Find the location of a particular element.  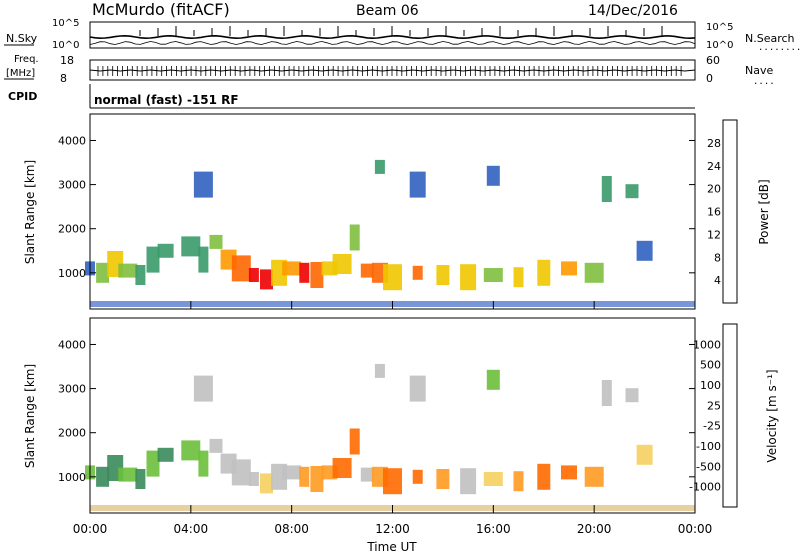

power-colorbar-label: Power [dB] is located at coordinates (764, 211).